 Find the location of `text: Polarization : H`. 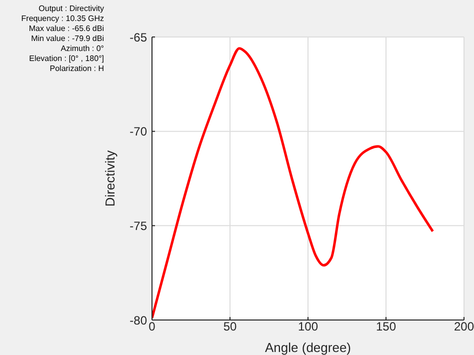

text: Polarization : H is located at coordinates (76, 69).